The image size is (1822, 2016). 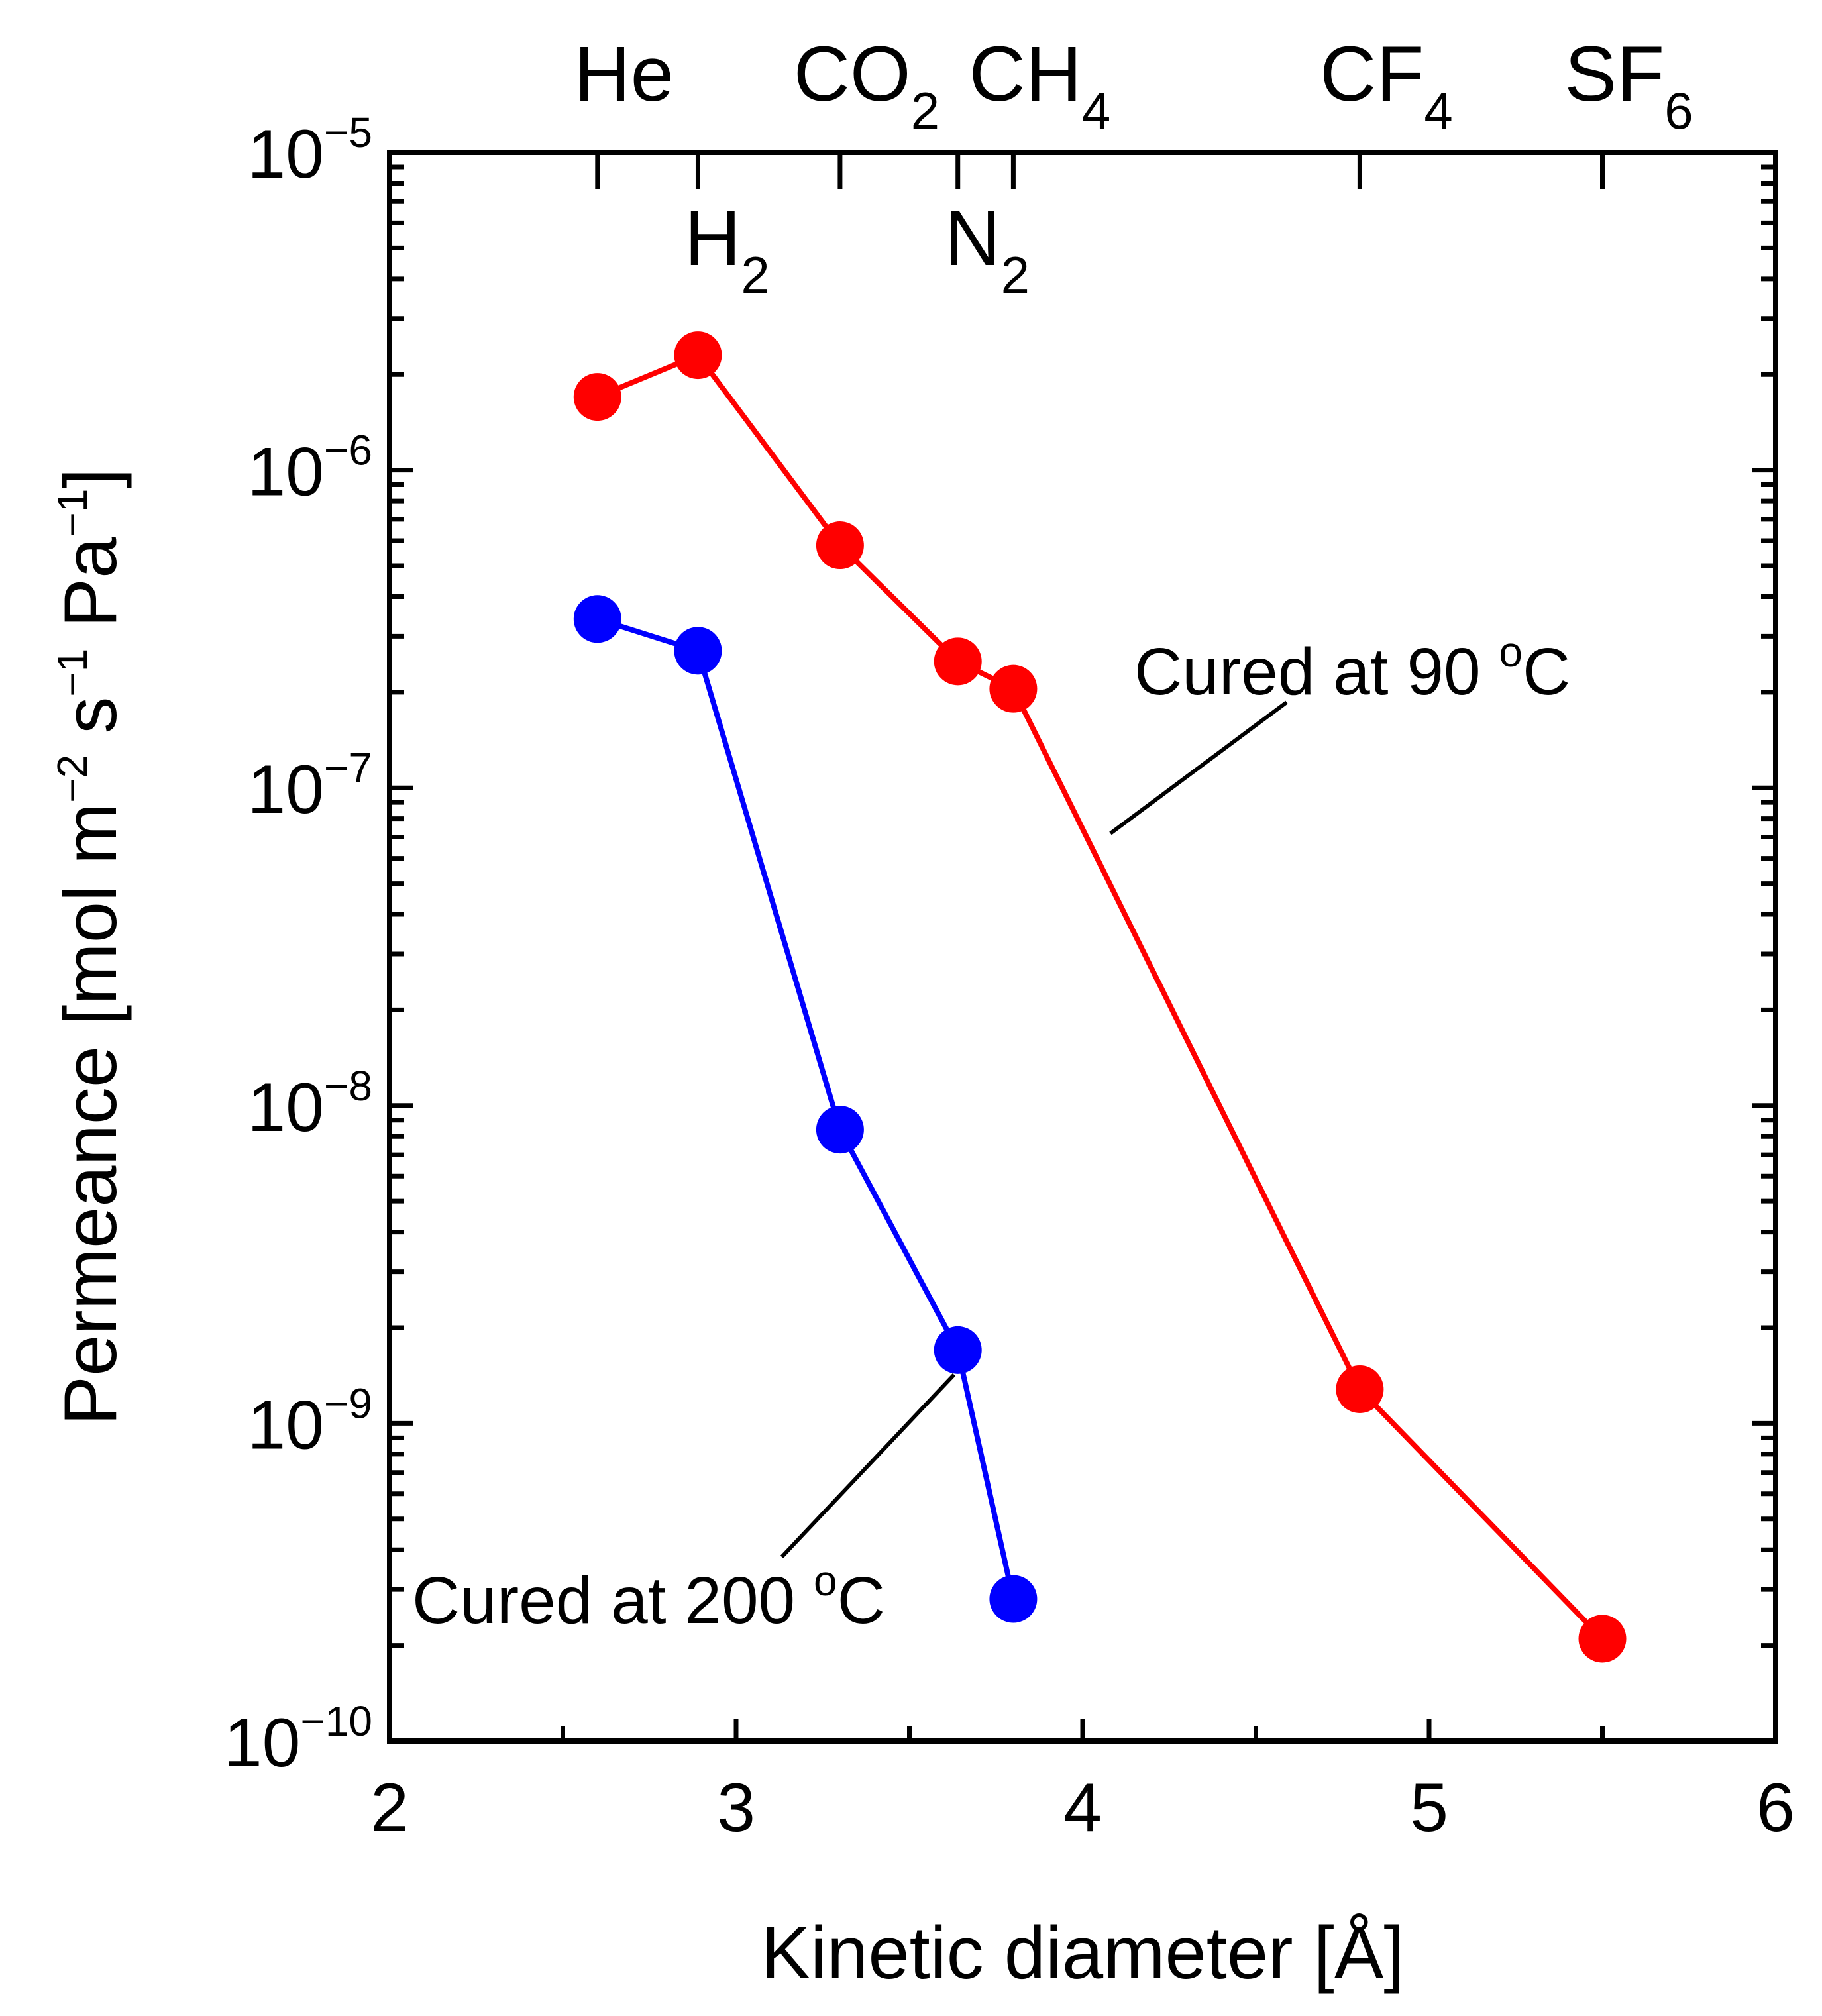 What do you see at coordinates (90, 593) in the screenshot?
I see `y-axis-title-text: Pa` at bounding box center [90, 593].